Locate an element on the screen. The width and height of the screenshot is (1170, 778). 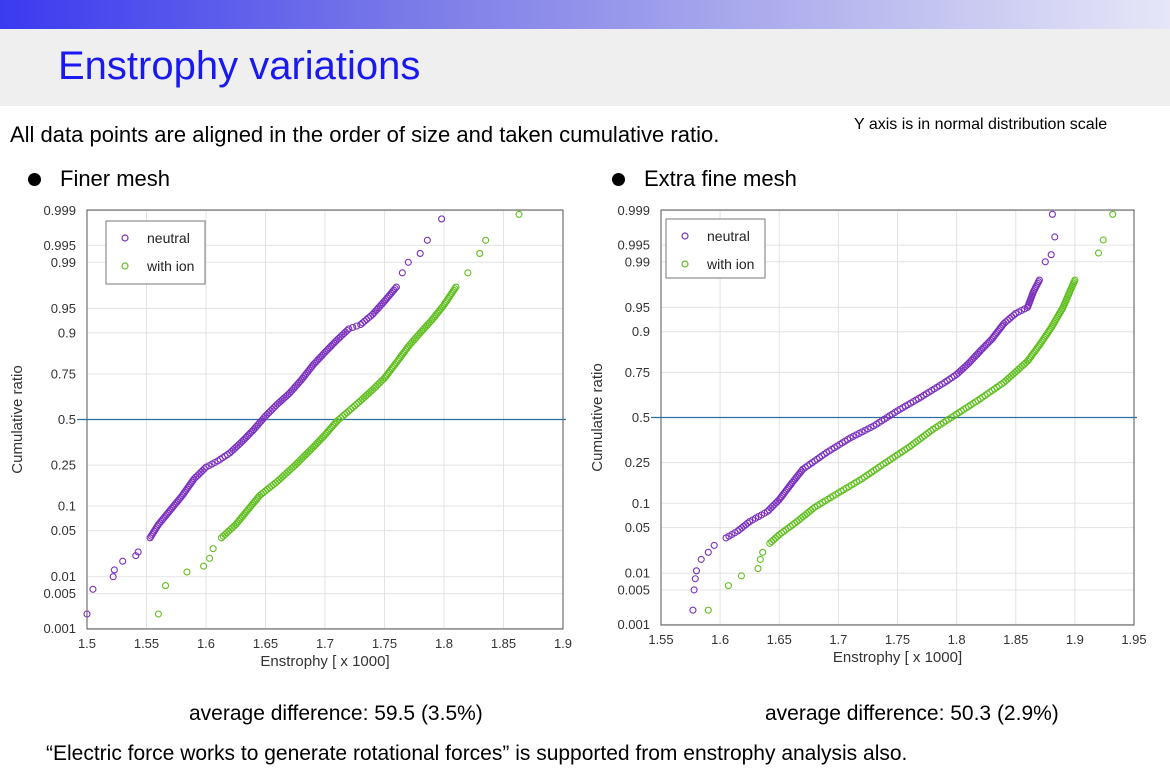
right-average-difference: average difference: 50.3 (2.9%) is located at coordinates (912, 713).